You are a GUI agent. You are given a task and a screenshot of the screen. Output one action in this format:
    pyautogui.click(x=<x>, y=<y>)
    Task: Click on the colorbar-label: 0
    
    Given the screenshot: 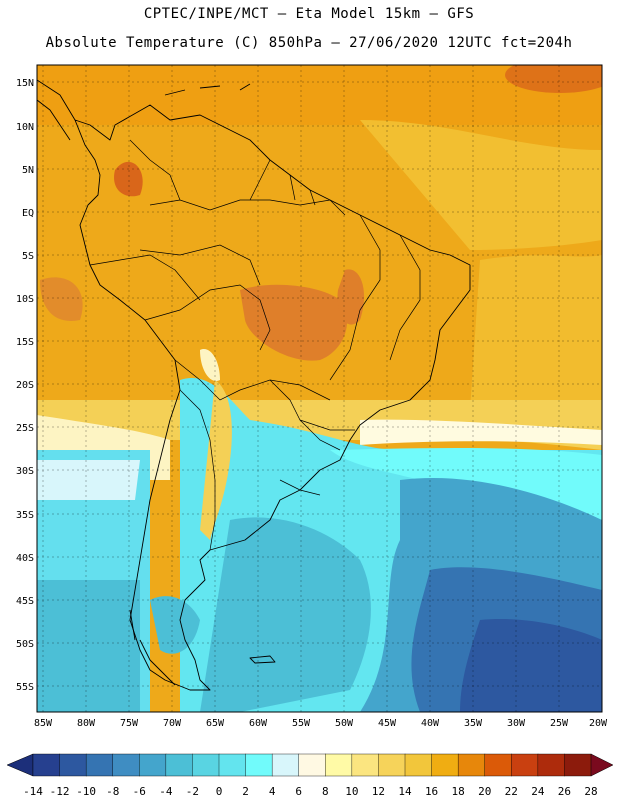 What is the action you would take?
    pyautogui.click(x=219, y=791)
    